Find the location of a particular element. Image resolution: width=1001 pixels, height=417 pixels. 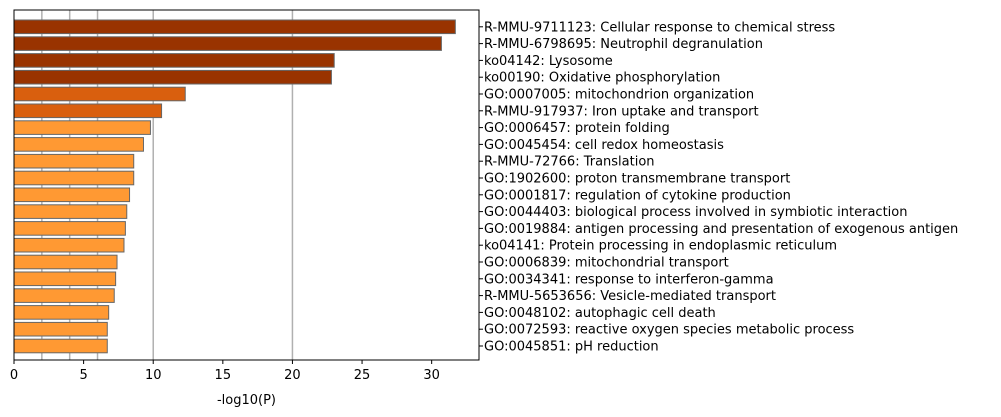

category-label: GO:0006839: mitochondrial transport is located at coordinates (606, 263).